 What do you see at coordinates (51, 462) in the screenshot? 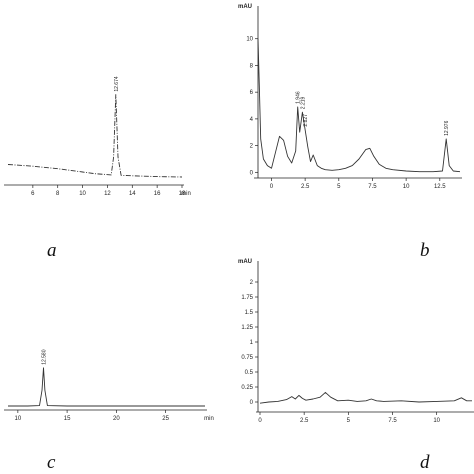
I see `panel-letter-c: c` at bounding box center [51, 462].